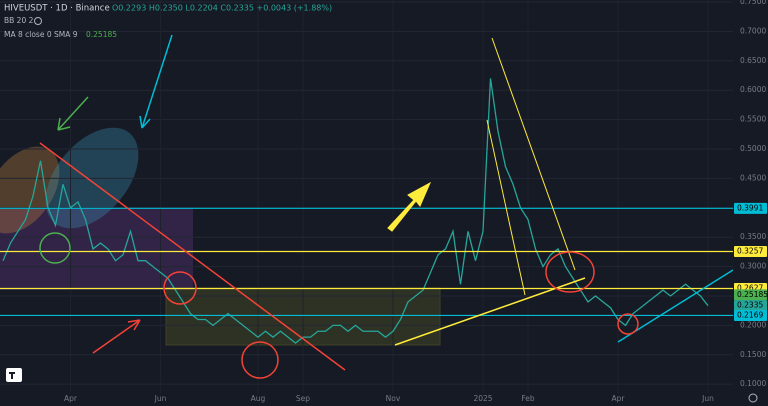 The width and height of the screenshot is (768, 406). Describe the element at coordinates (753, 324) in the screenshot. I see `y-tick-label: 0.2000` at that location.